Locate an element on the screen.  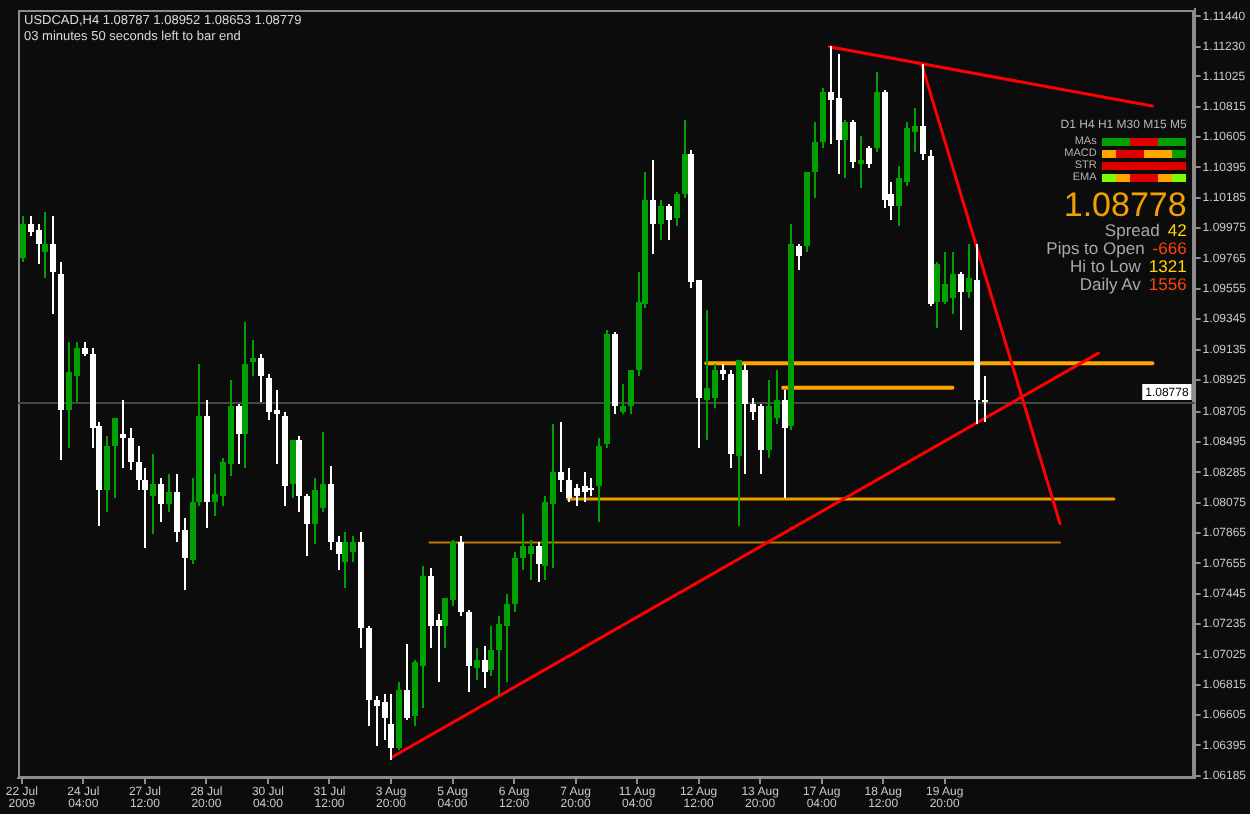
annotation: -666 is located at coordinates (1169, 248).